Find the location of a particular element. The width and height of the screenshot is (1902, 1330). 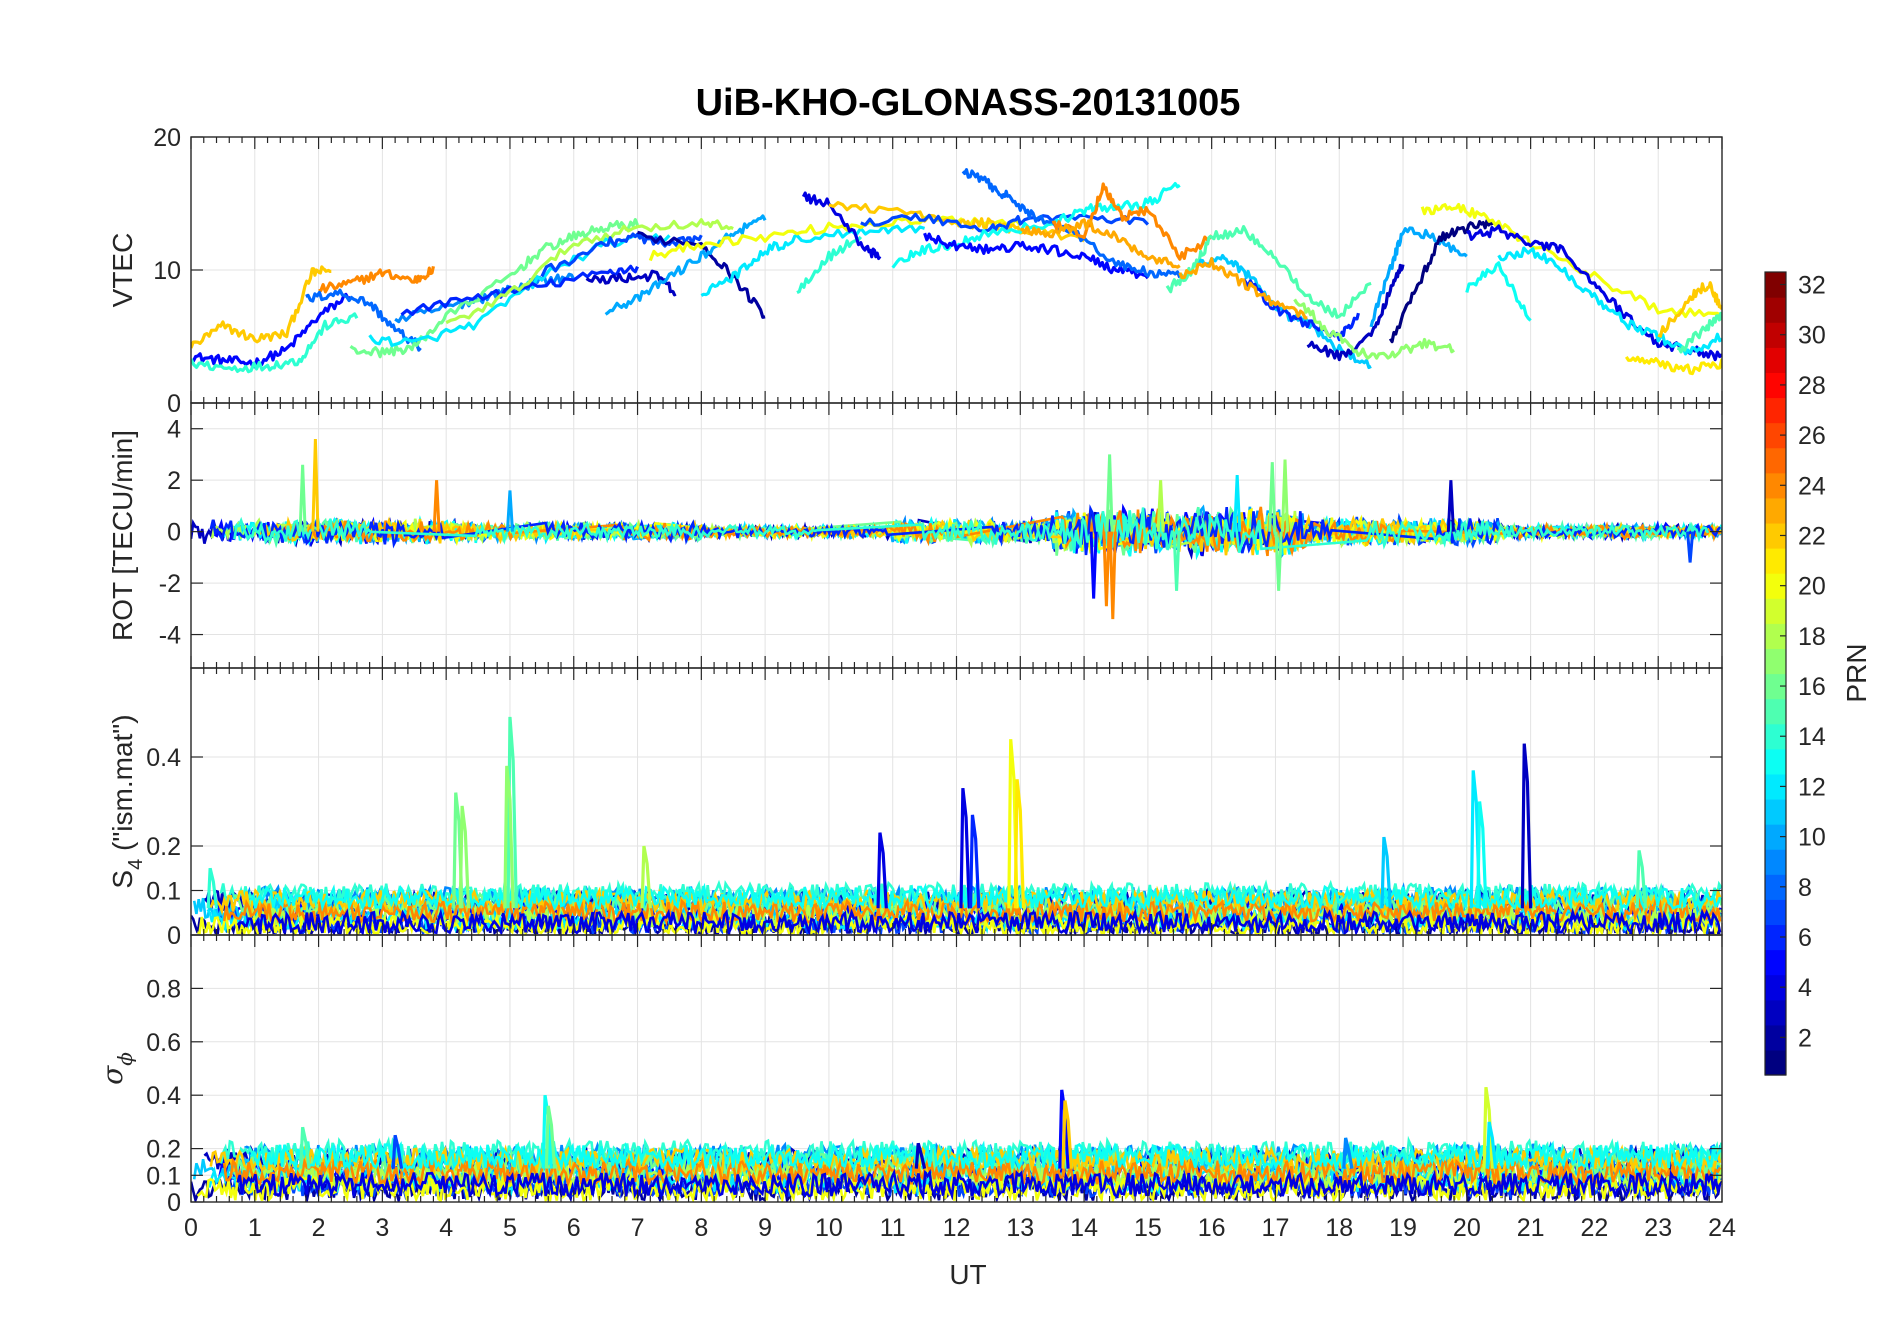

x-tick-label: 2 is located at coordinates (319, 1228).